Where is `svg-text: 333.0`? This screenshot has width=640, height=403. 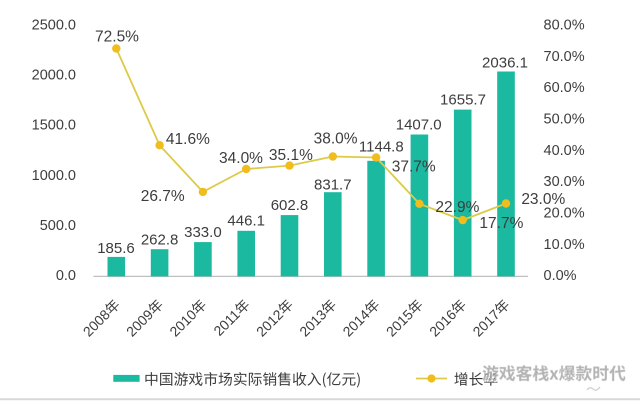 svg-text: 333.0 is located at coordinates (203, 232).